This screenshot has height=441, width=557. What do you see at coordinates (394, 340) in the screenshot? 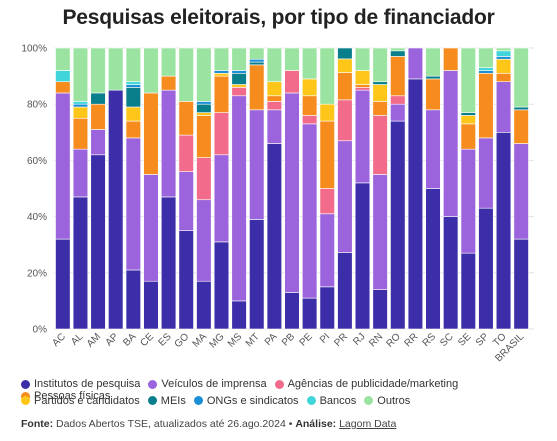
I see `x-tick-label: RO` at bounding box center [394, 340].